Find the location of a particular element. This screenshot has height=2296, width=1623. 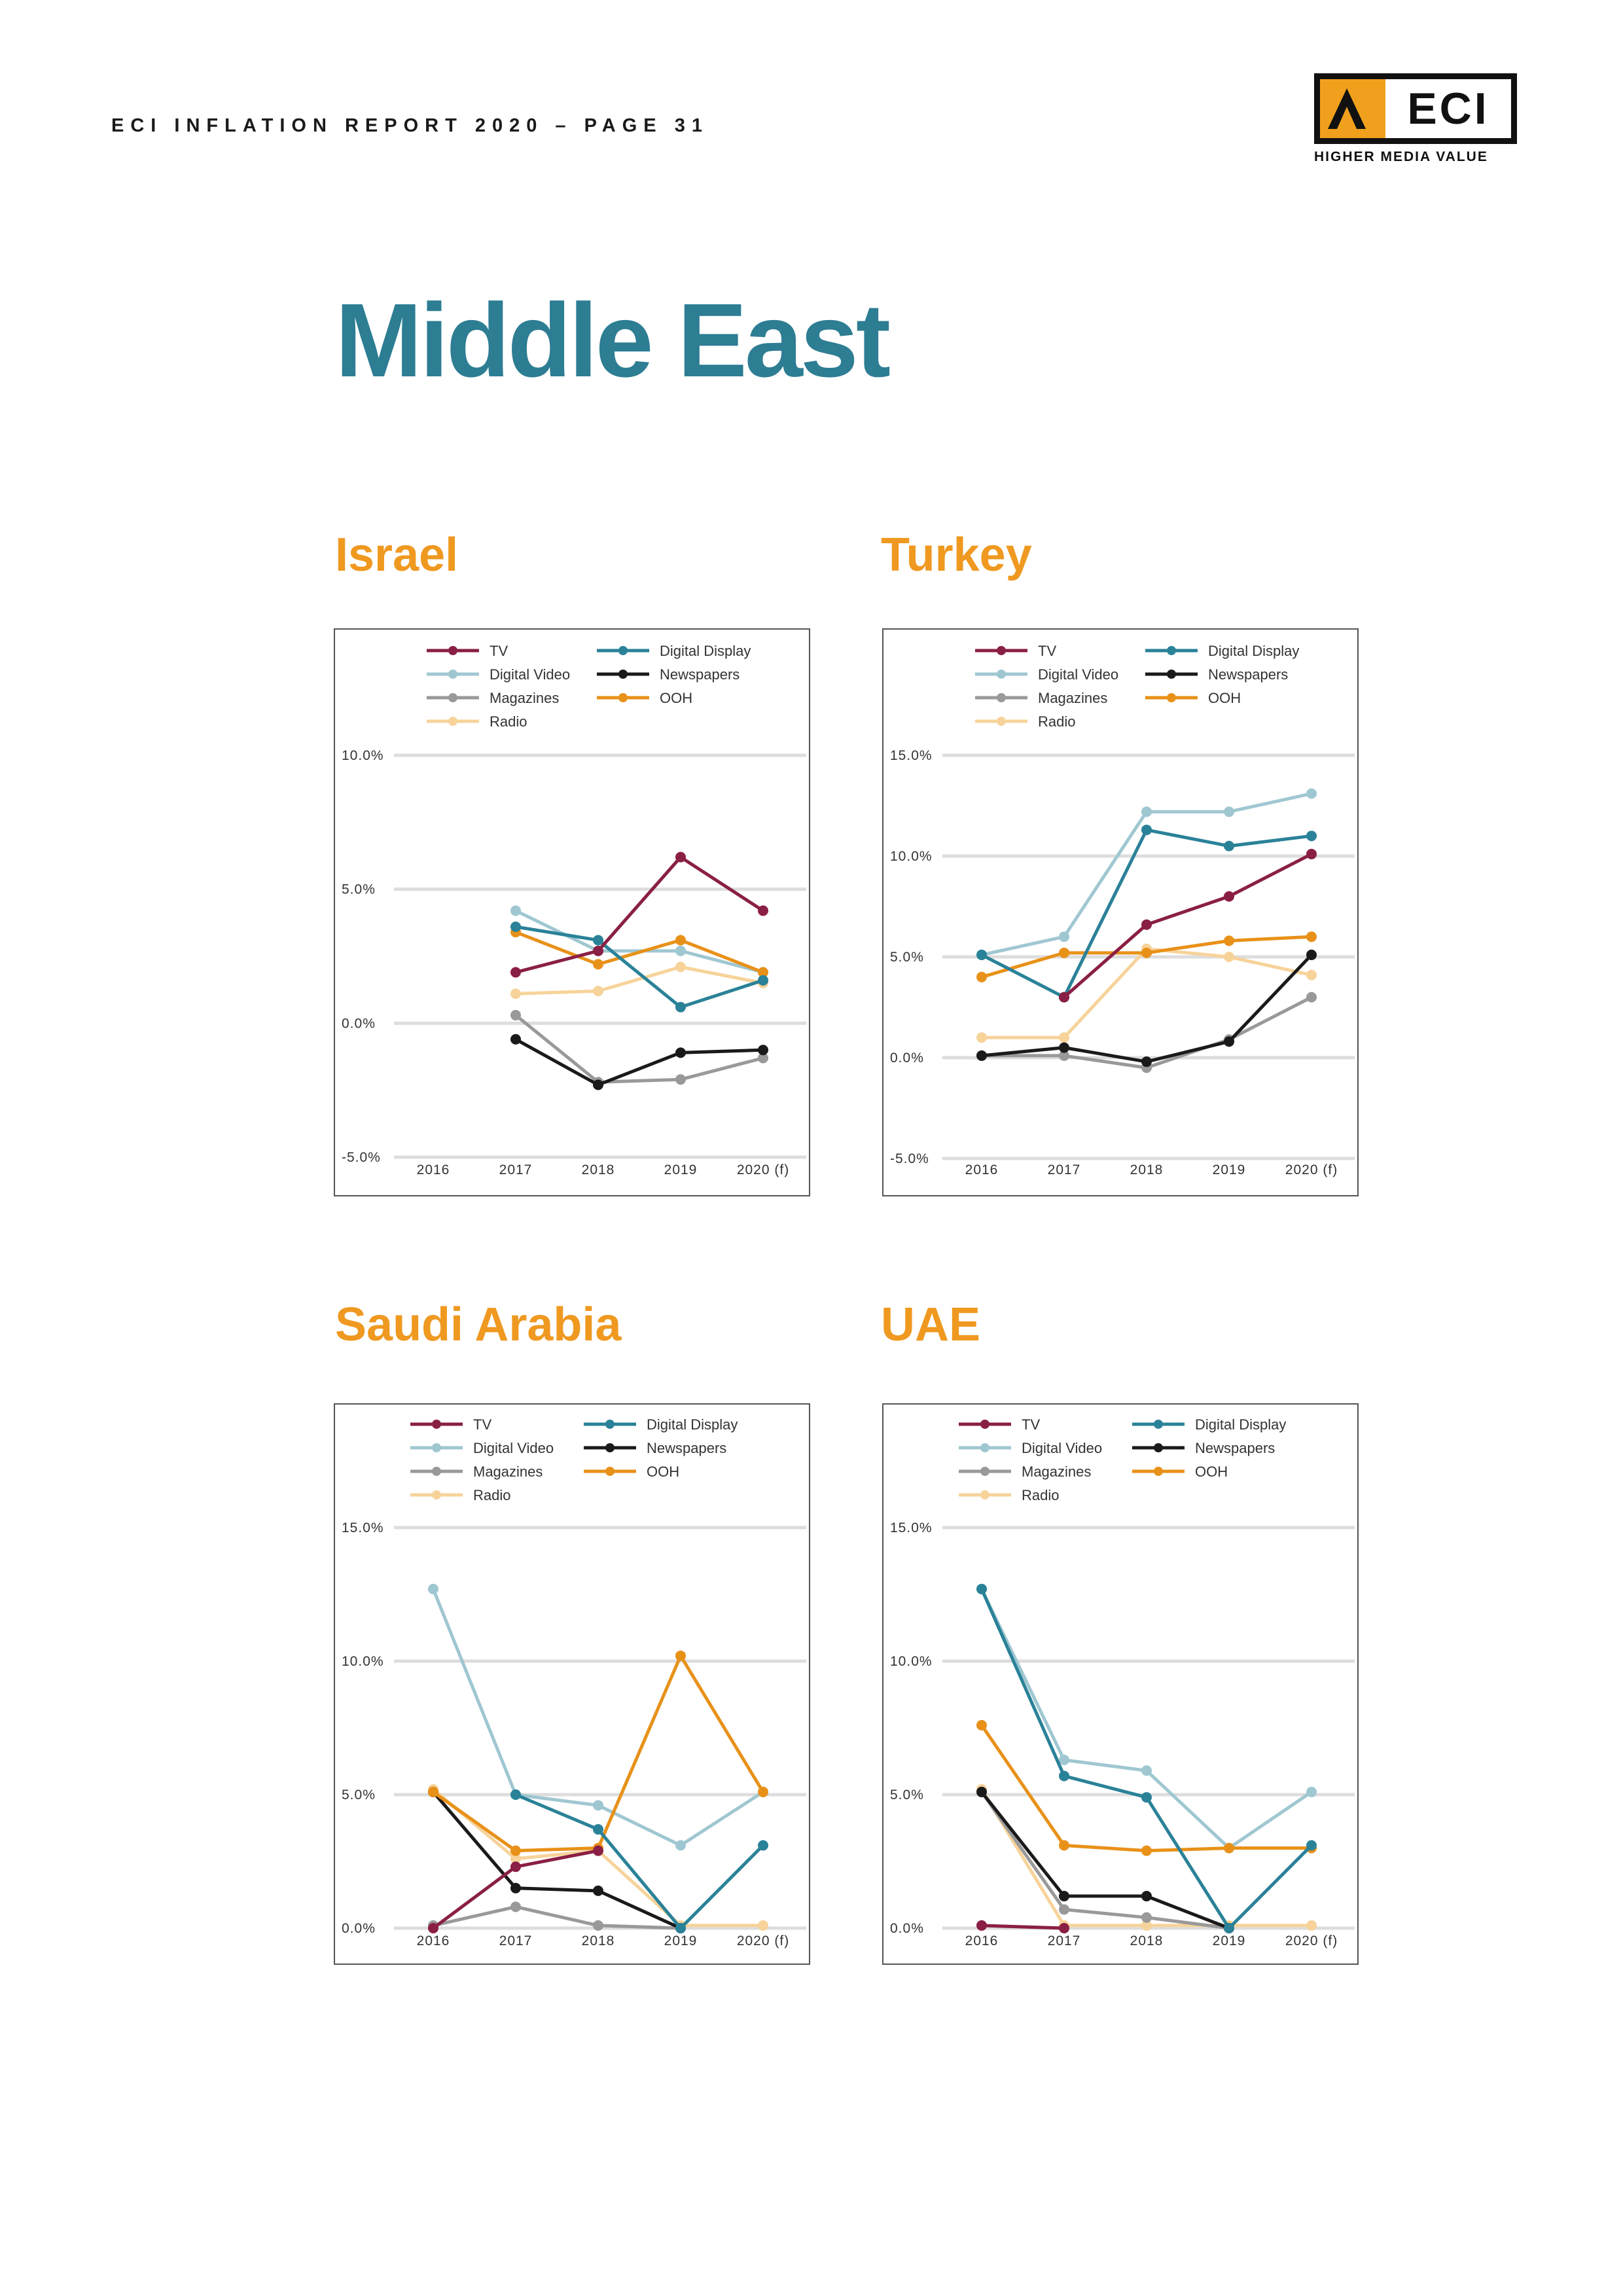

y-tick-label: 5.0% is located at coordinates (359, 1795).